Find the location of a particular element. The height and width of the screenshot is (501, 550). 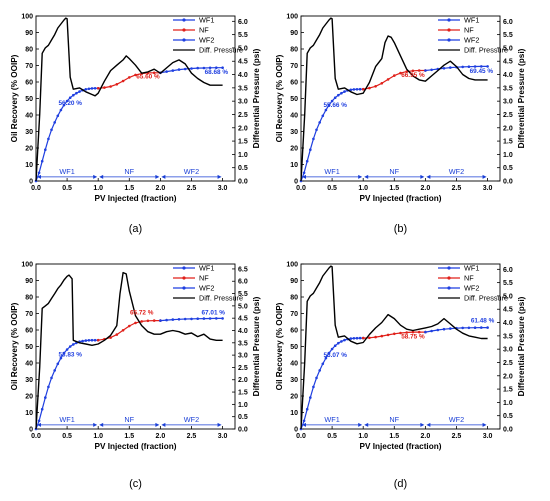

x-tick-label: 1.5 is located at coordinates (129, 436).